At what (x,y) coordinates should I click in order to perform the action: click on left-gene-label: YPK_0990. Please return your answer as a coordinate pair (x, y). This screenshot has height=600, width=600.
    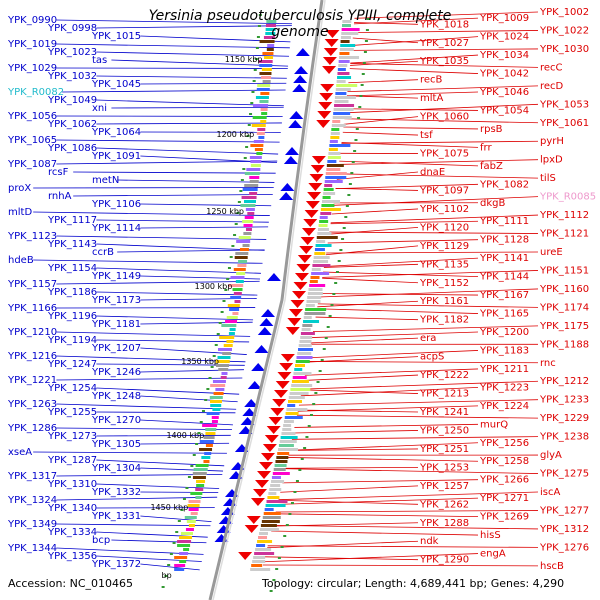
    Looking at the image, I should click on (32, 20).